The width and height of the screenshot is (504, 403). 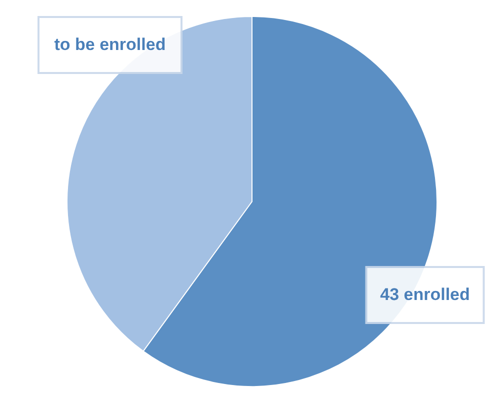 I want to click on slice-label: 43 enrolled, so click(x=425, y=294).